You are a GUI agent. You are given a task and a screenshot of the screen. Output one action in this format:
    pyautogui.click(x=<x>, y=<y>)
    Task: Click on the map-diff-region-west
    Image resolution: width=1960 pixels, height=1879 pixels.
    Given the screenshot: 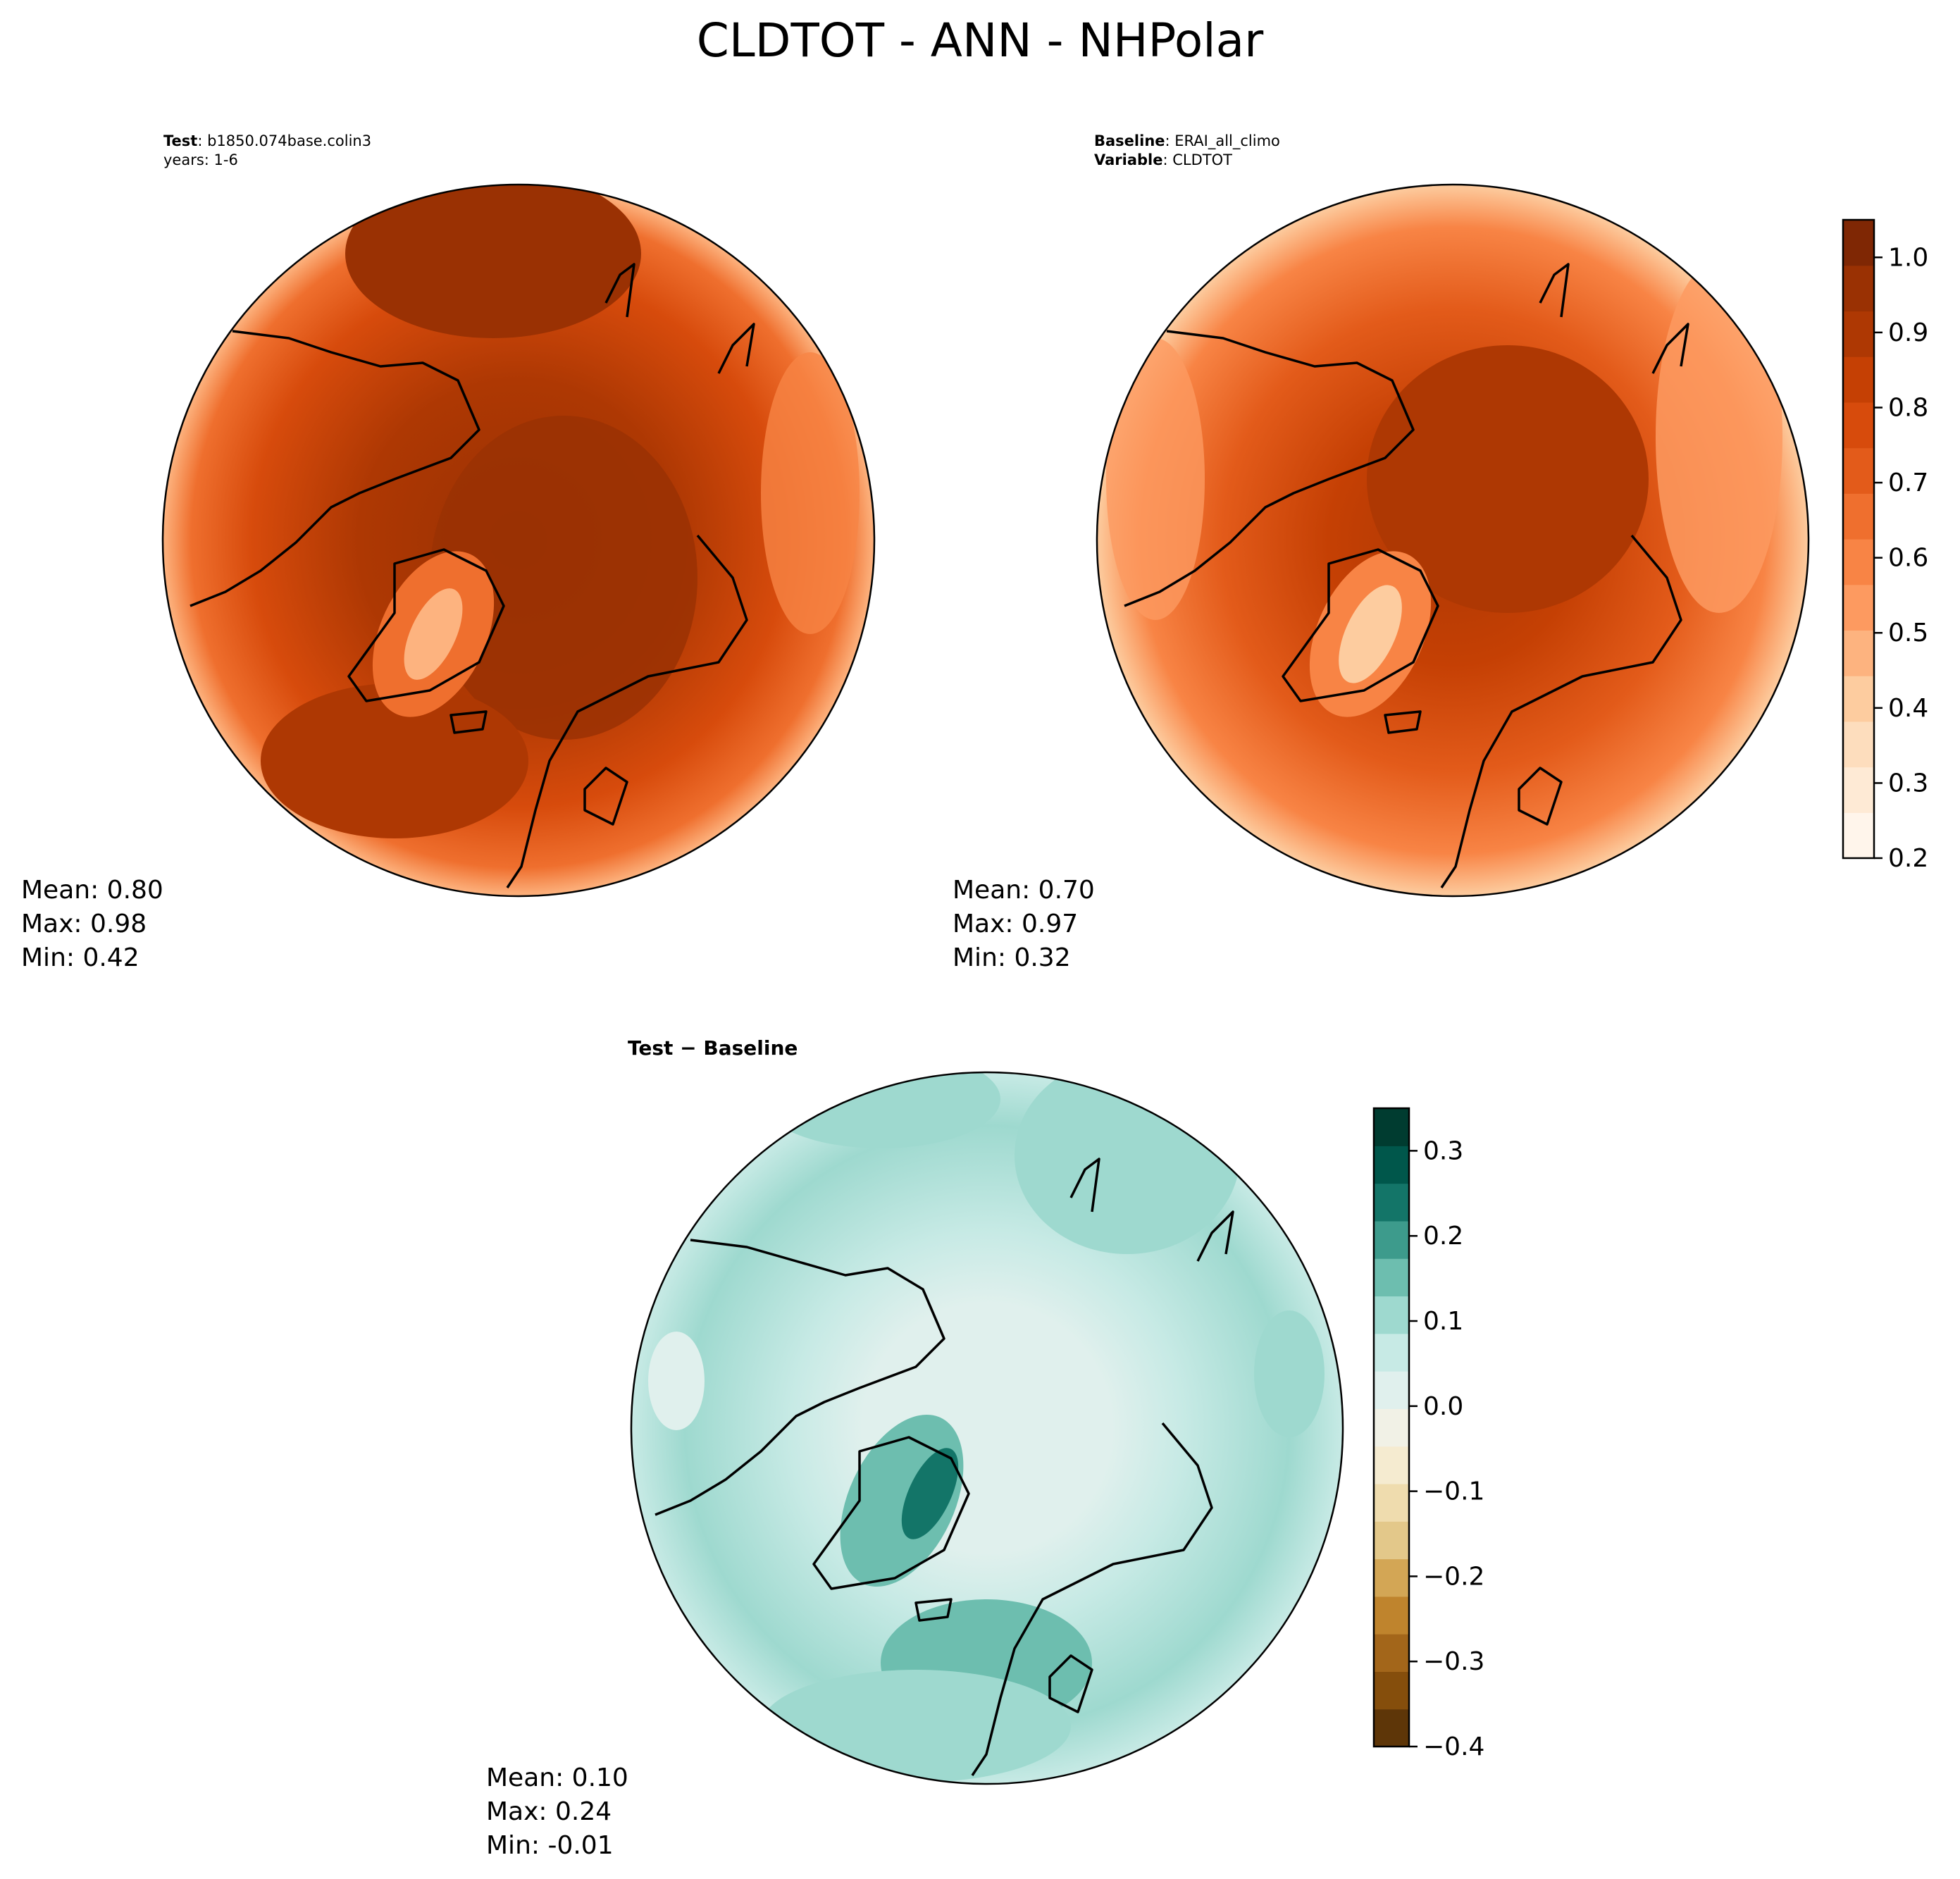 What is the action you would take?
    pyautogui.click(x=677, y=1381)
    